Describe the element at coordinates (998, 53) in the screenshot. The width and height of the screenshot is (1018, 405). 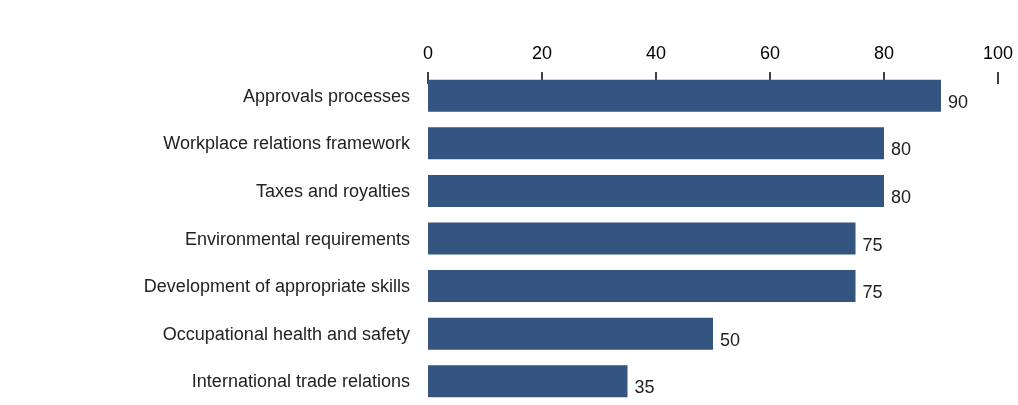
I see `x-tick-label: 100` at that location.